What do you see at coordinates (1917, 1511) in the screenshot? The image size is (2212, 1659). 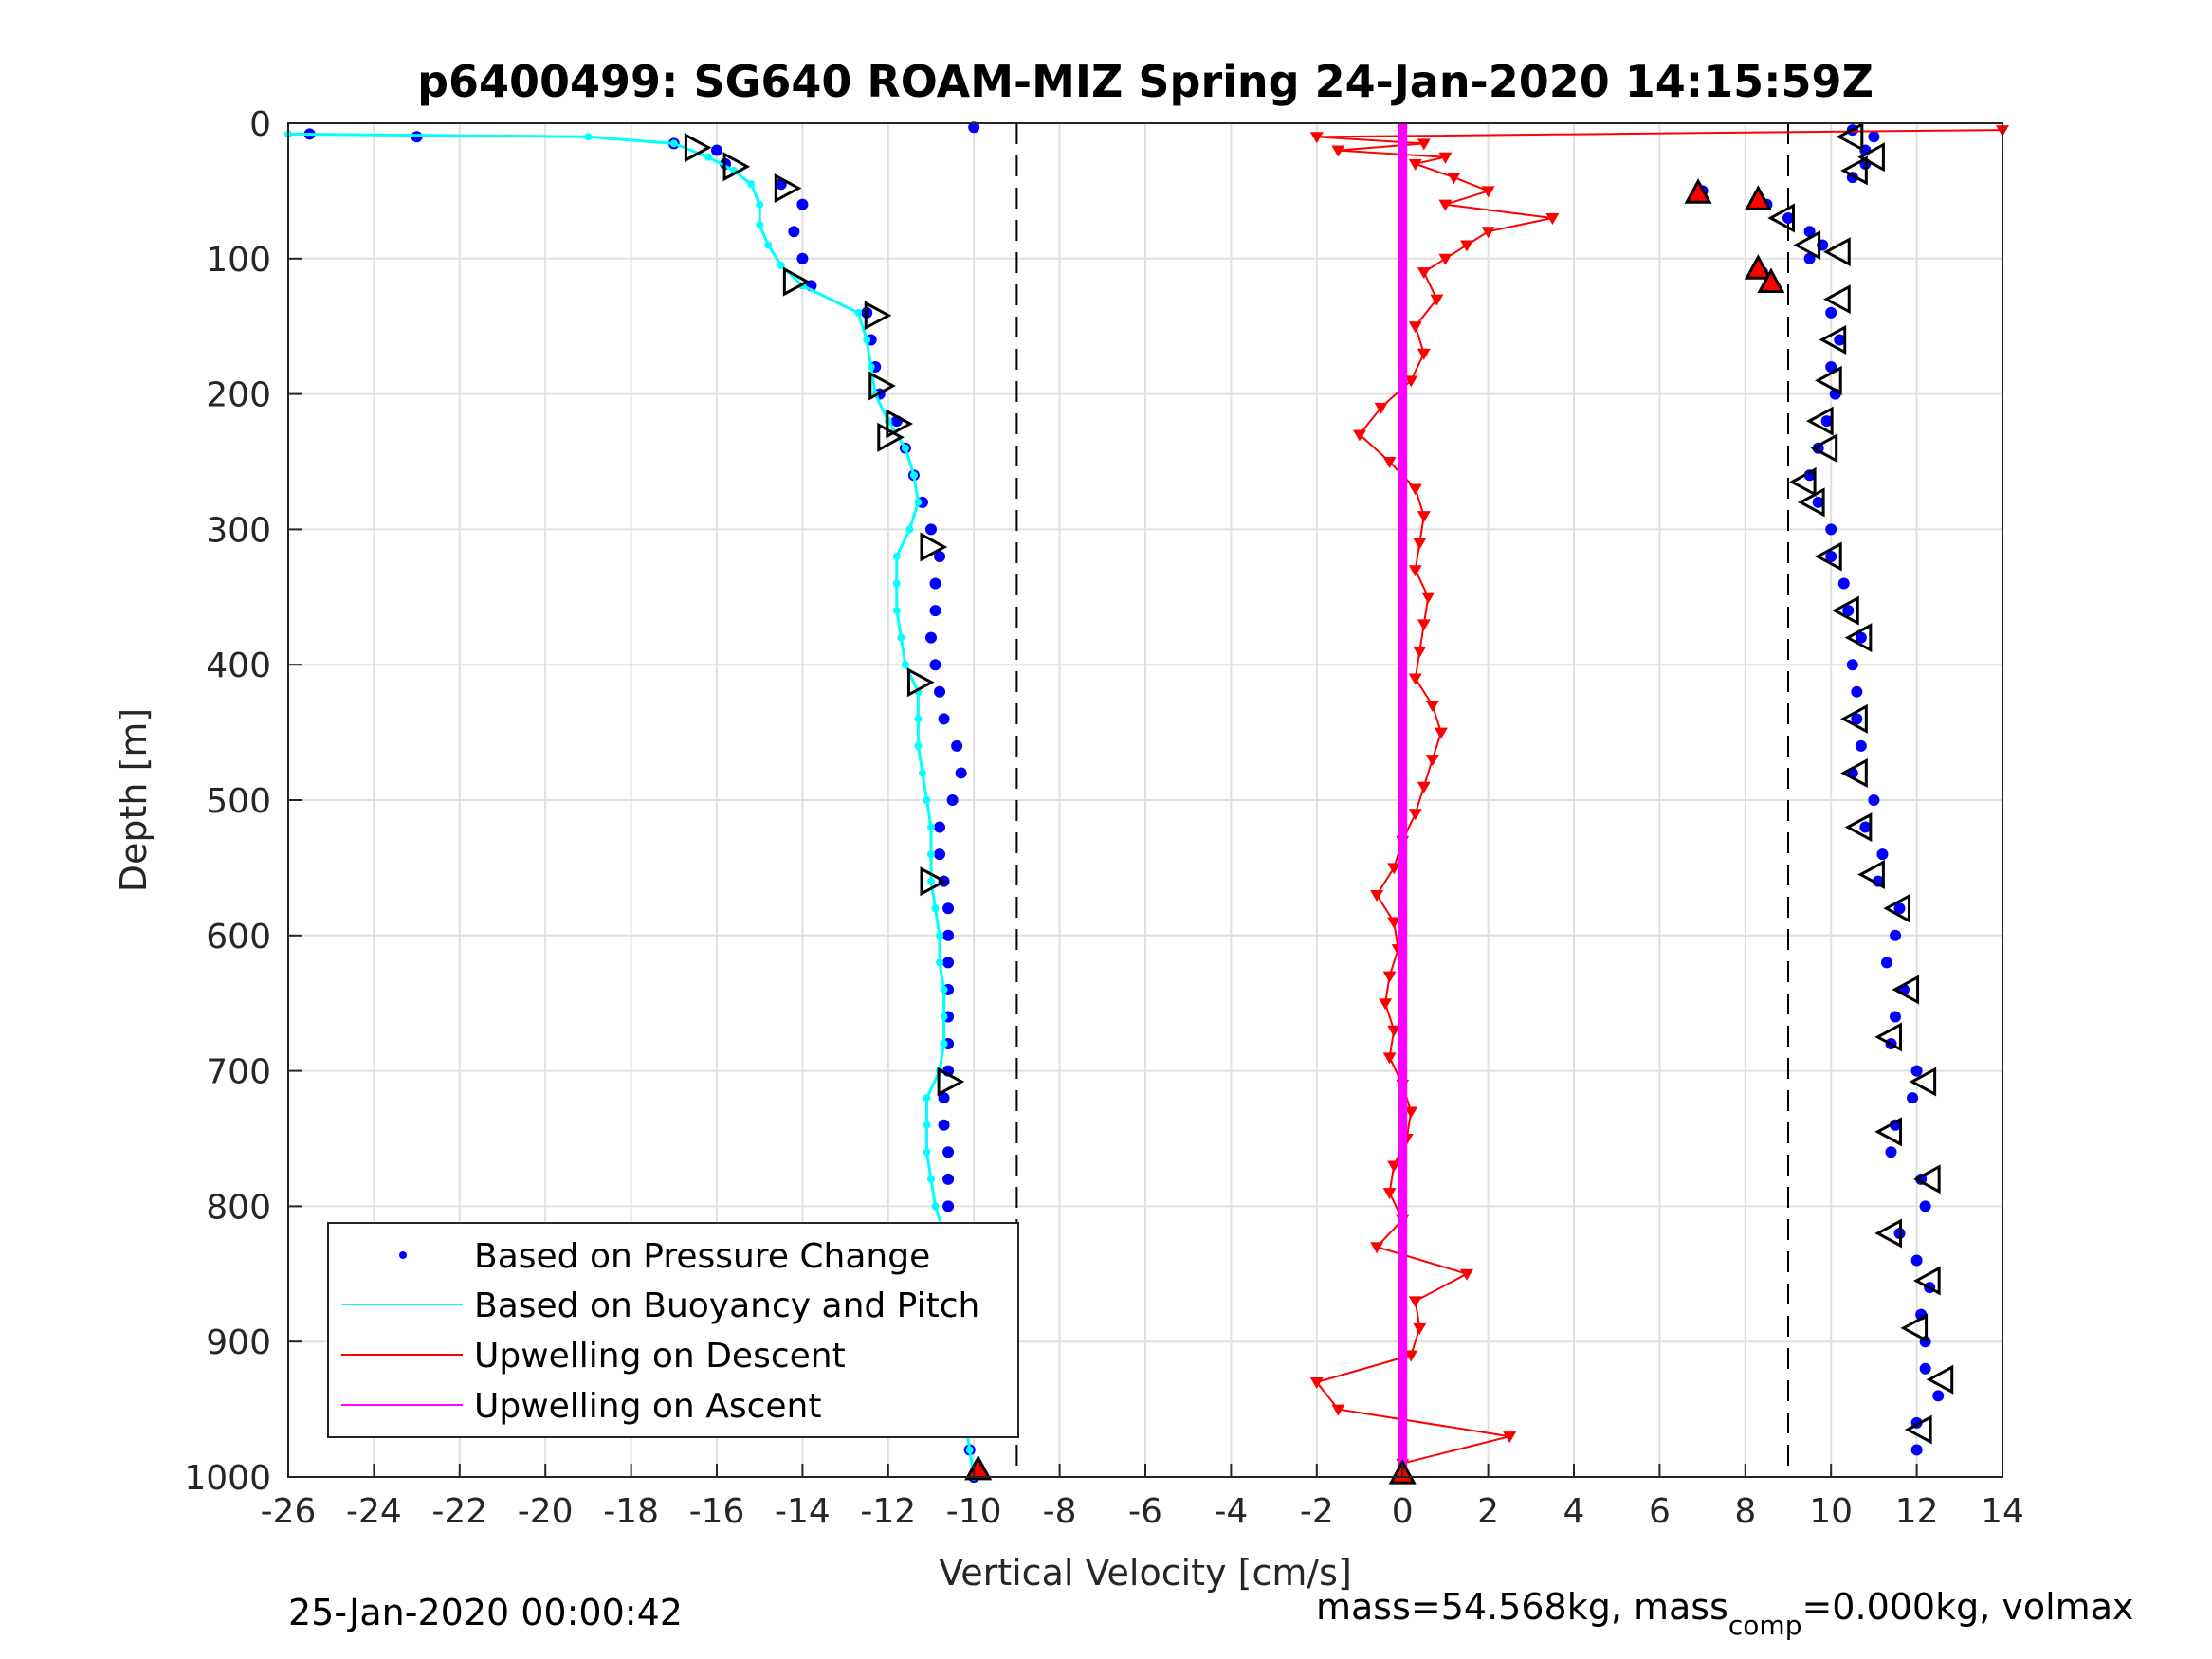 I see `x-tick-label: 12` at bounding box center [1917, 1511].